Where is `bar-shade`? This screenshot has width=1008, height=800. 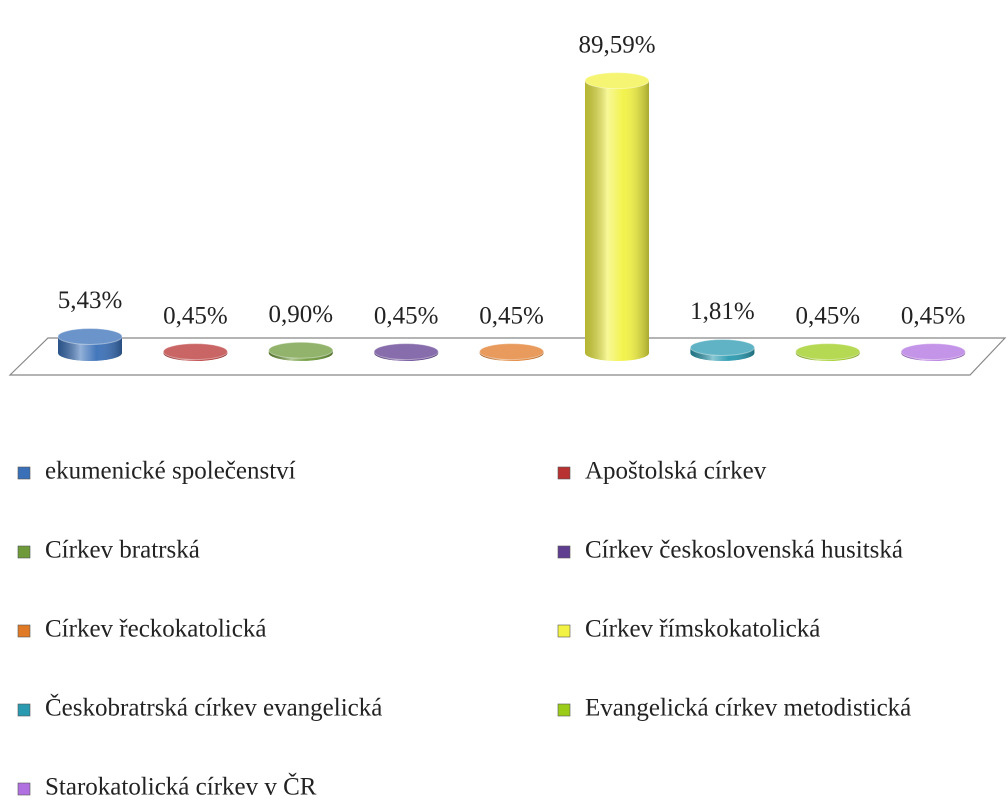 bar-shade is located at coordinates (617, 221).